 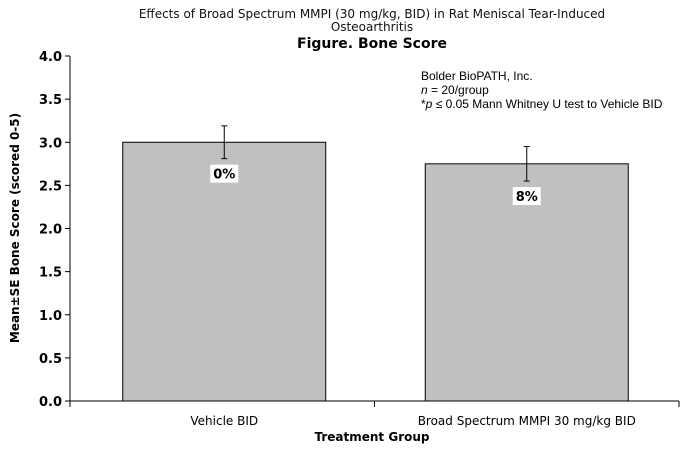 What do you see at coordinates (423, 104) in the screenshot?
I see `annotation-star: *` at bounding box center [423, 104].